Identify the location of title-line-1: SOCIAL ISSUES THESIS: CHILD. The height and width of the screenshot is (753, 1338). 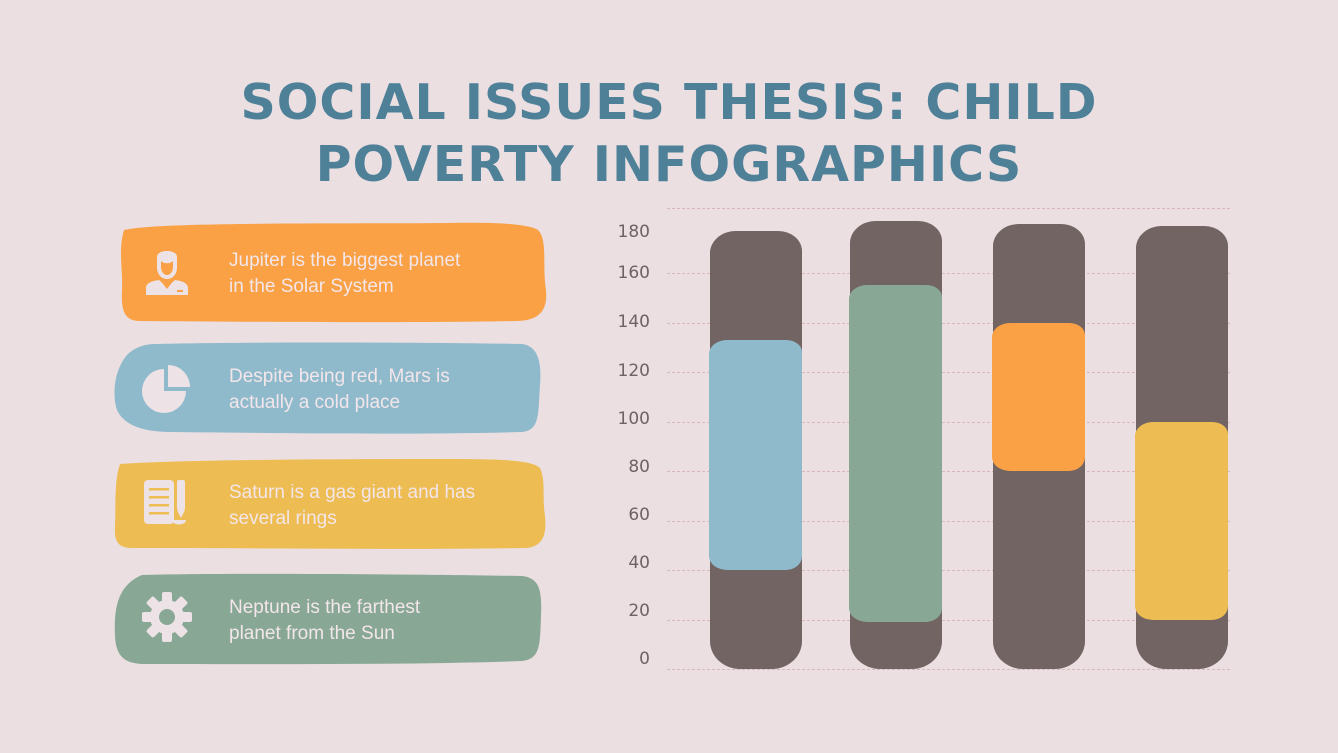
(669, 102).